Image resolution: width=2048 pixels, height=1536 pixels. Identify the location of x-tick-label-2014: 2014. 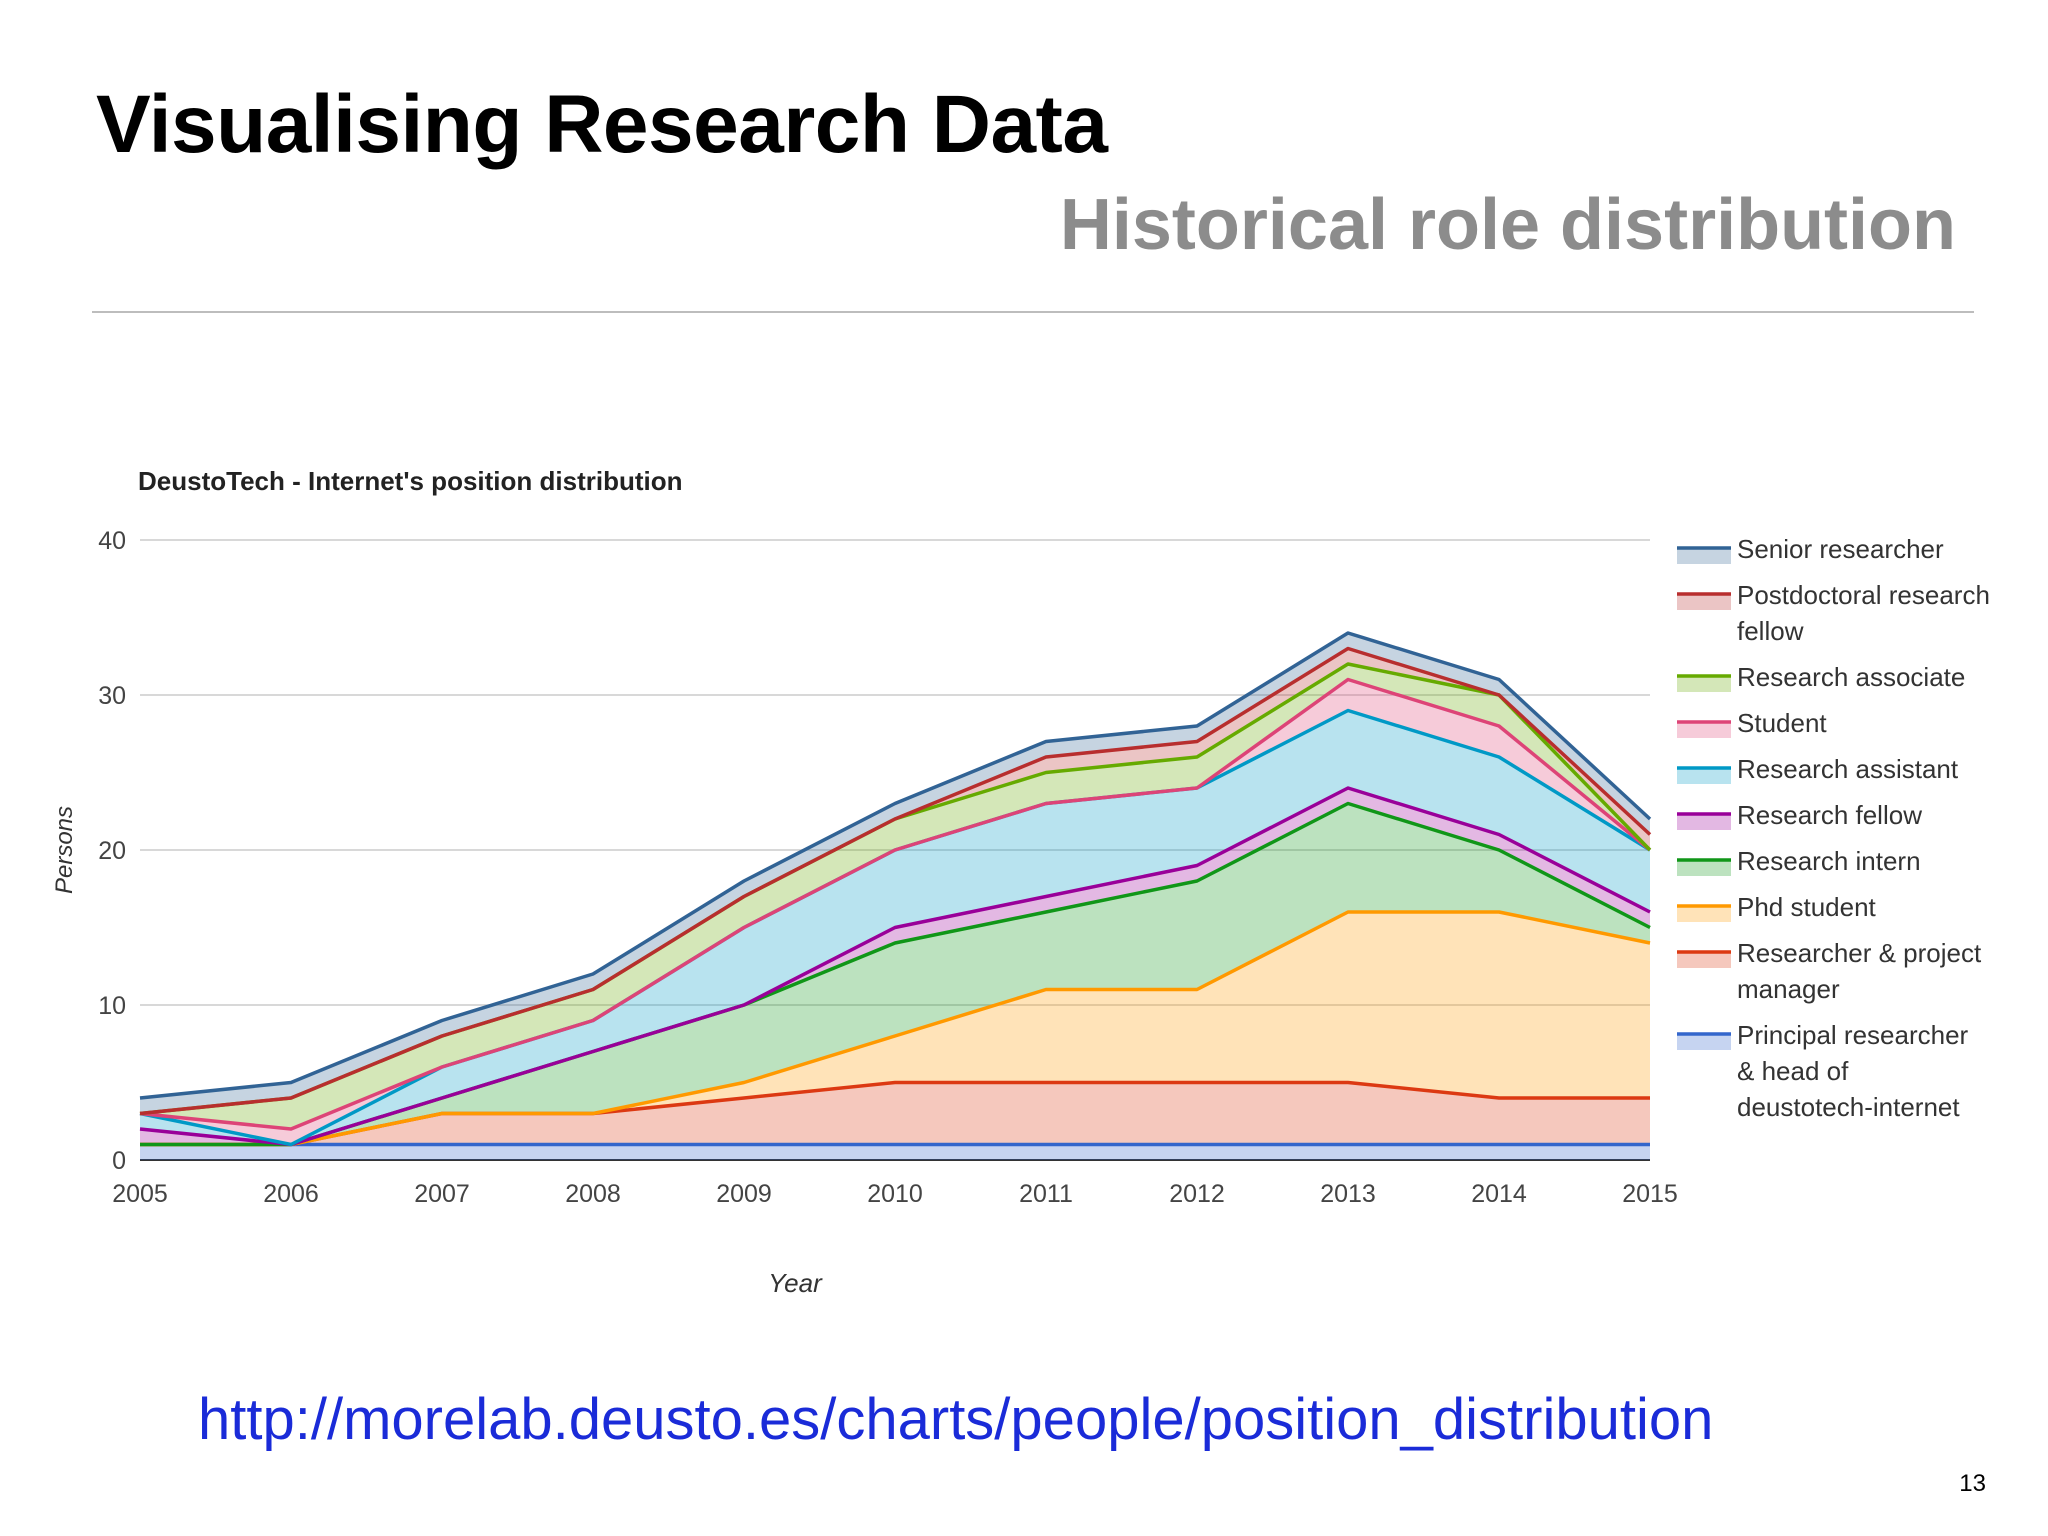
(1499, 1194).